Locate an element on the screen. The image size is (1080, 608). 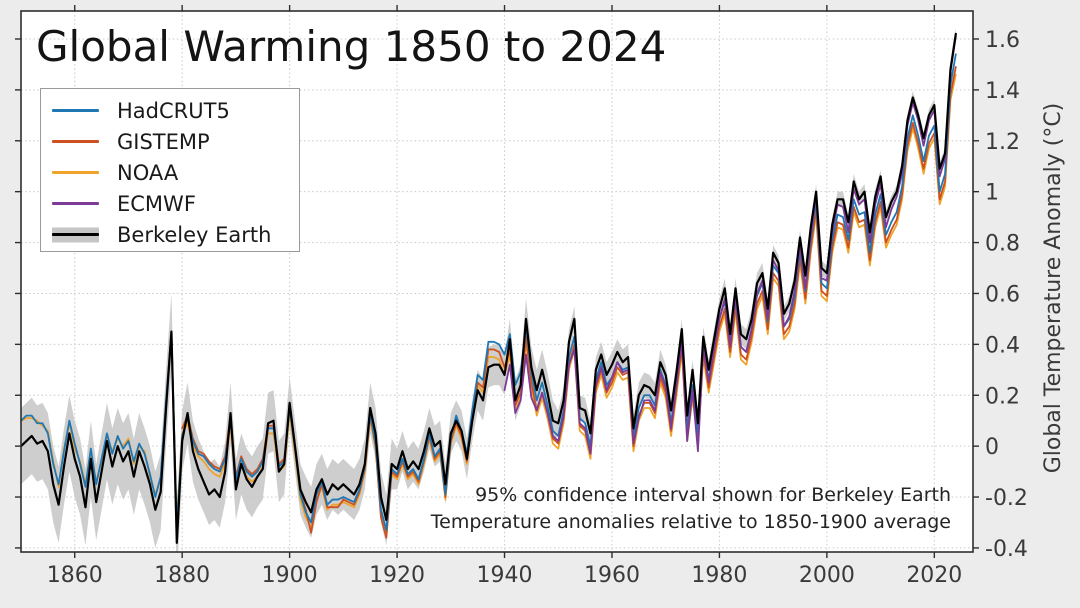
legend-band-swatch is located at coordinates (75, 234).